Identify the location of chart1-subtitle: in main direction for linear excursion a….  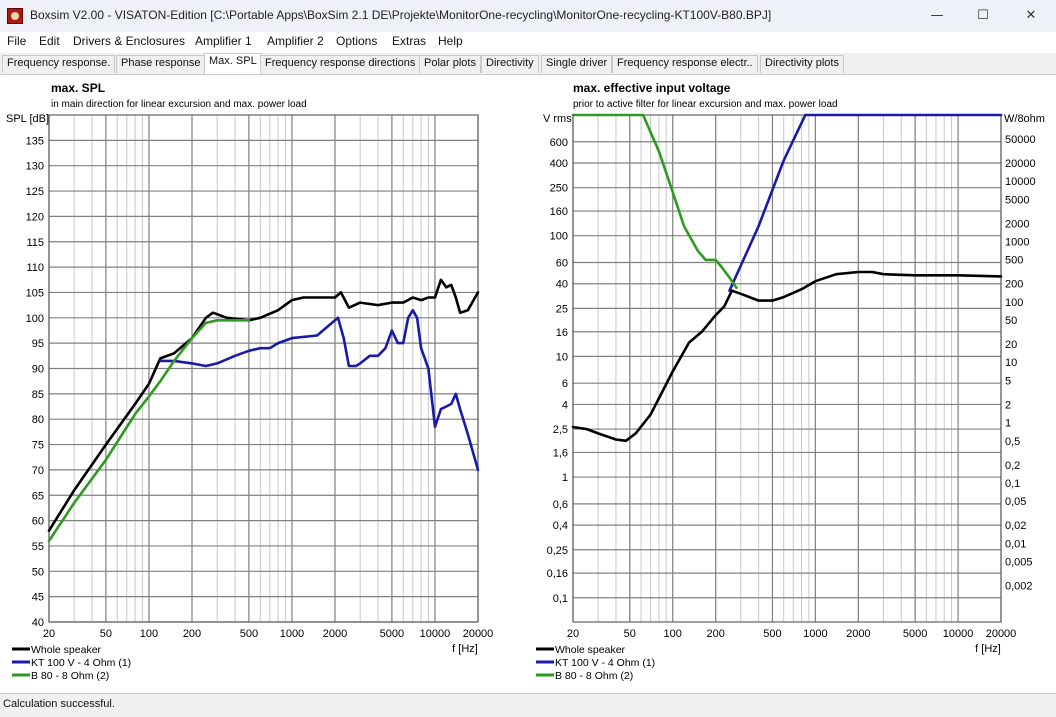
(179, 104).